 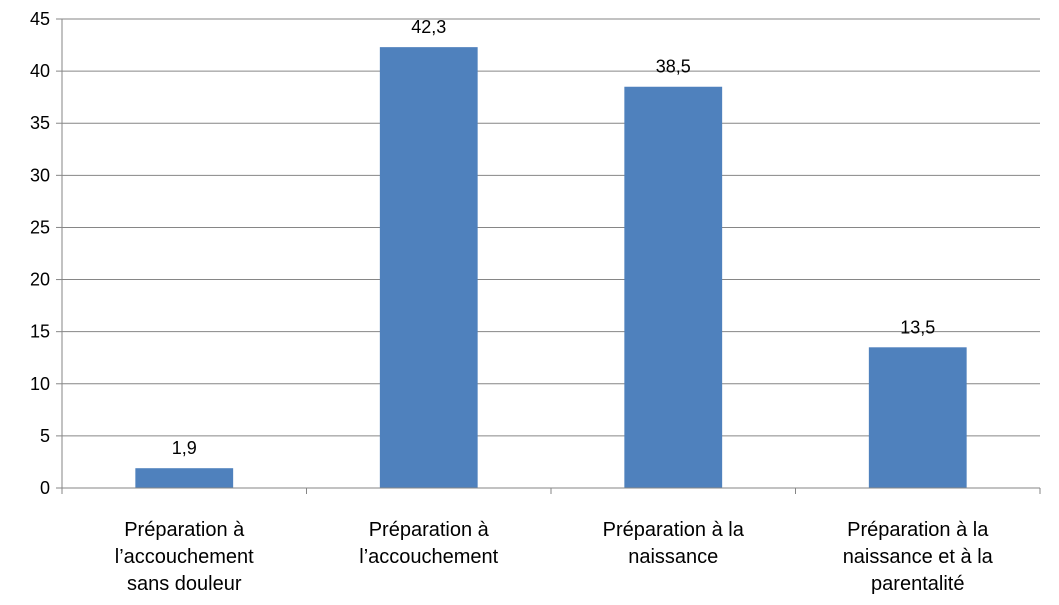 I want to click on y-tick-label: 10, so click(x=40, y=384).